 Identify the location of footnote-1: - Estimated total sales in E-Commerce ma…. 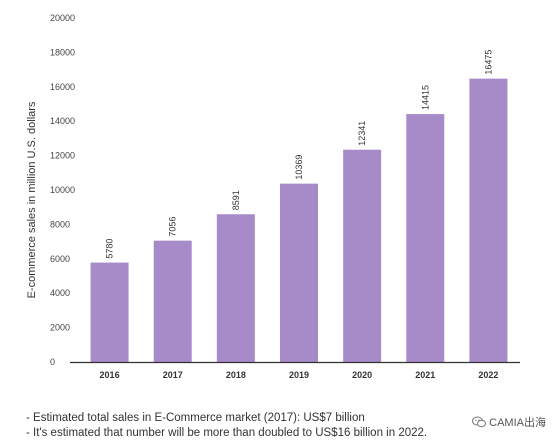
(195, 418).